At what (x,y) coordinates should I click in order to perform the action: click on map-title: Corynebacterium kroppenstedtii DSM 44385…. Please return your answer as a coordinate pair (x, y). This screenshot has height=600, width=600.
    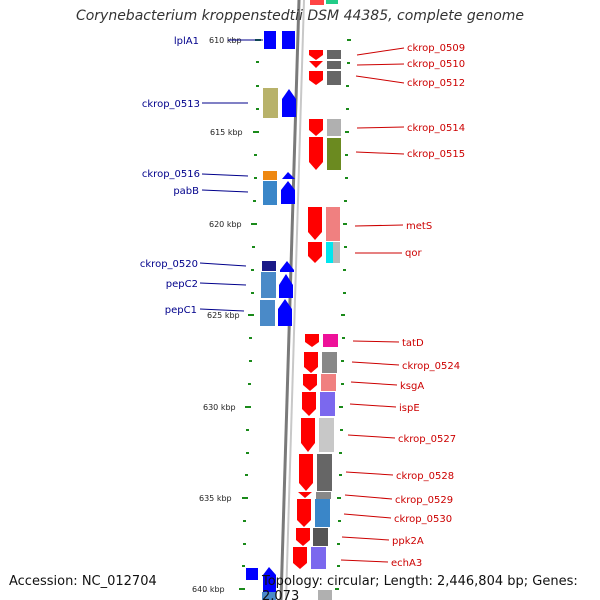
    Looking at the image, I should click on (300, 16).